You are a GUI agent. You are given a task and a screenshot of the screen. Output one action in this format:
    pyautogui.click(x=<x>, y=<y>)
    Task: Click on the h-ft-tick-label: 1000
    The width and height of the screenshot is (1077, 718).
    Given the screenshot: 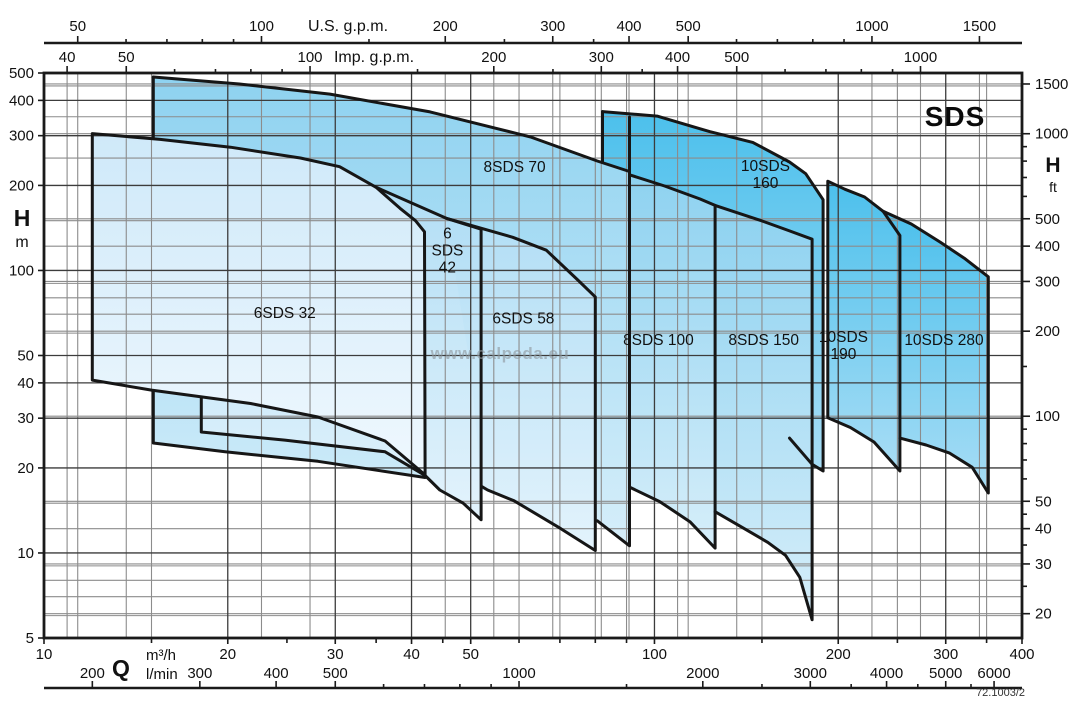 What is the action you would take?
    pyautogui.click(x=1051, y=134)
    